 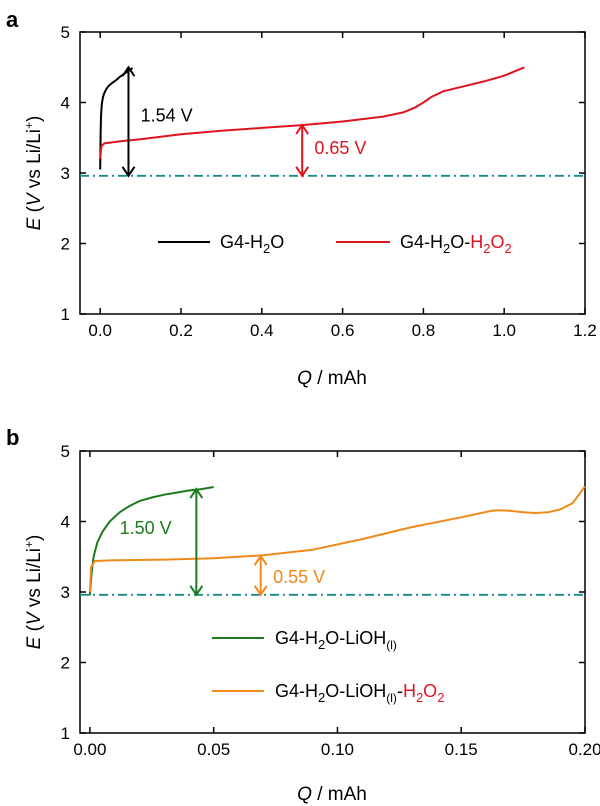 What do you see at coordinates (89, 749) in the screenshot?
I see `x-tick-label: 0.00` at bounding box center [89, 749].